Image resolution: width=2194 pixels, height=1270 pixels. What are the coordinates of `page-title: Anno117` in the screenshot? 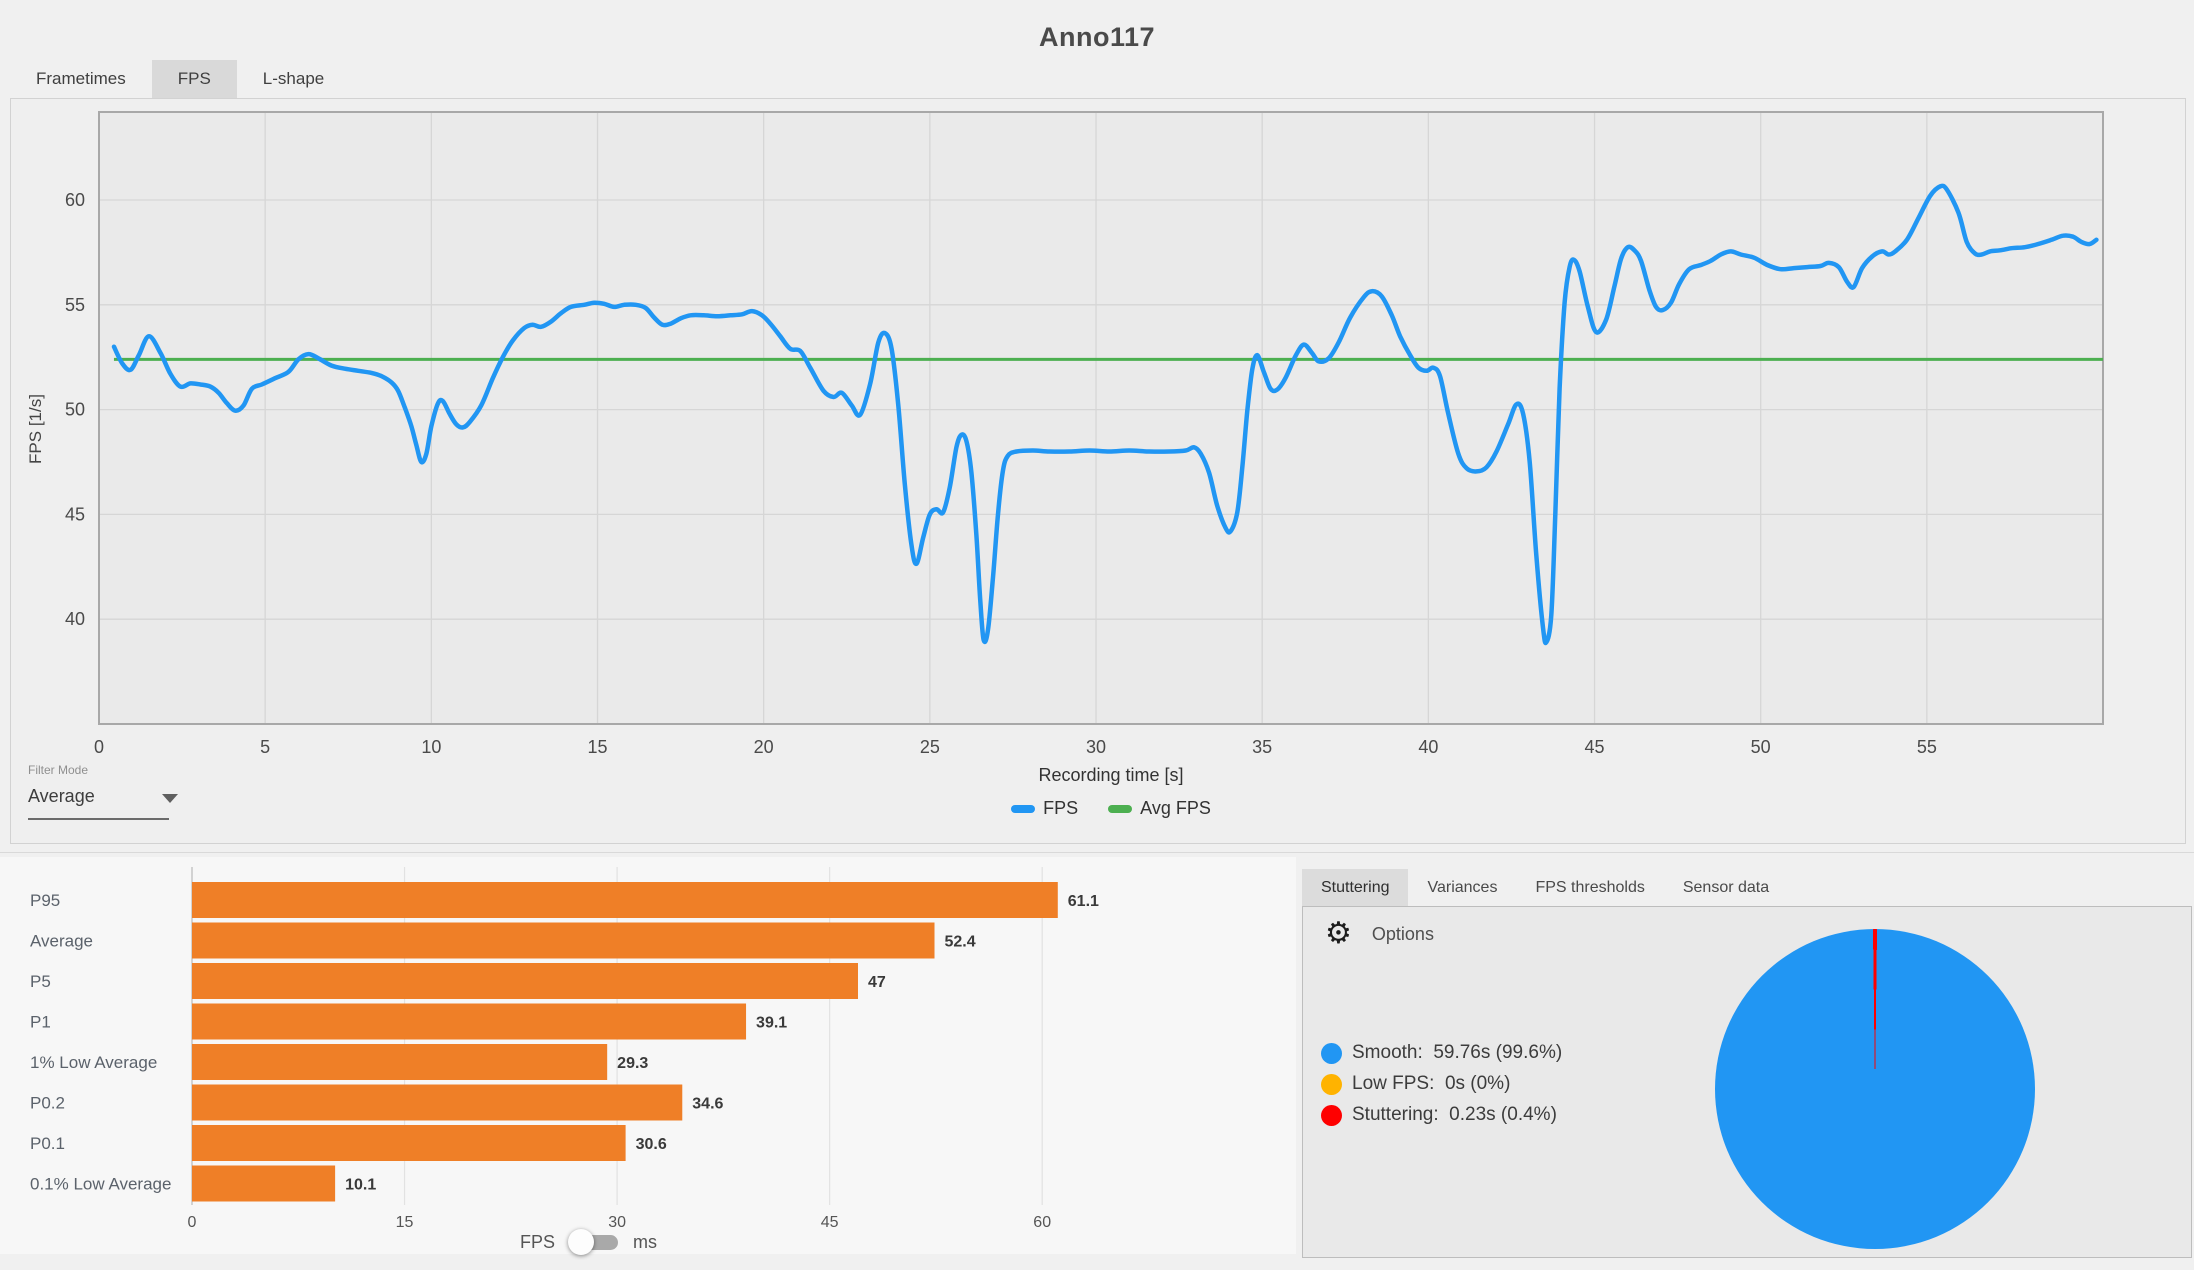 It's located at (1097, 37).